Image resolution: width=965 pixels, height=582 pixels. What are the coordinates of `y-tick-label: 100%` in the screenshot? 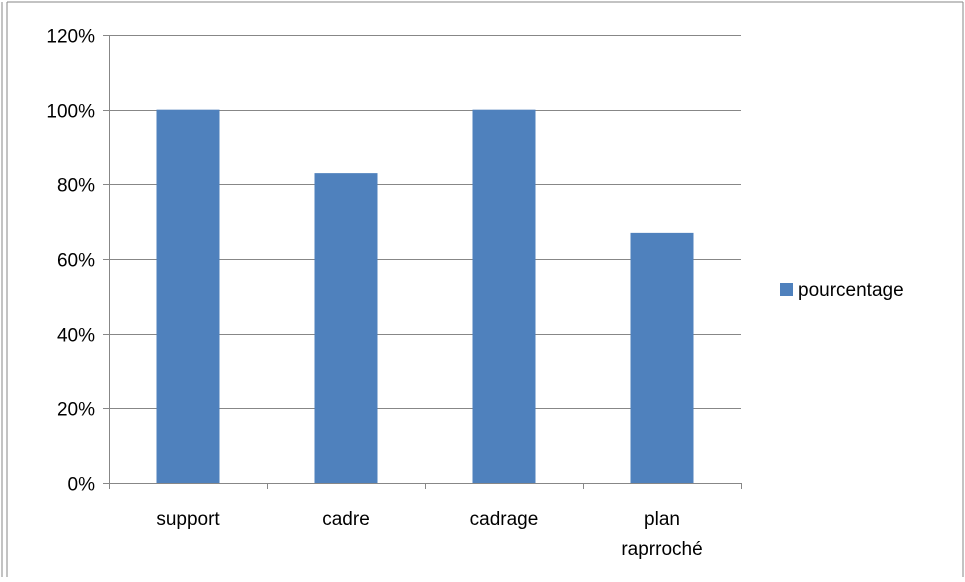 It's located at (70, 112).